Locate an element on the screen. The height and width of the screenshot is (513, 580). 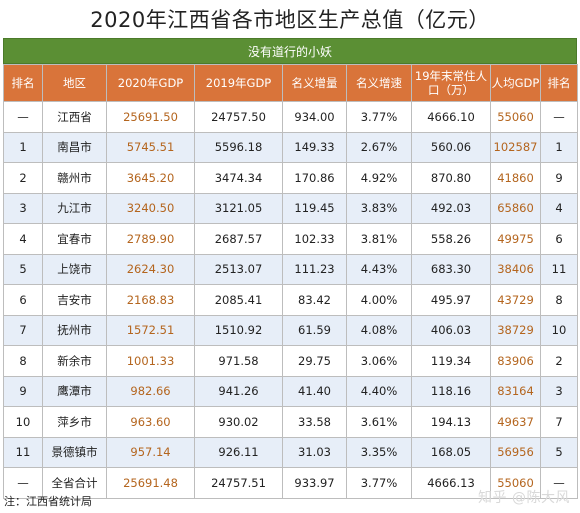
cell-gdp-2020: 957.14 is located at coordinates (150, 452).